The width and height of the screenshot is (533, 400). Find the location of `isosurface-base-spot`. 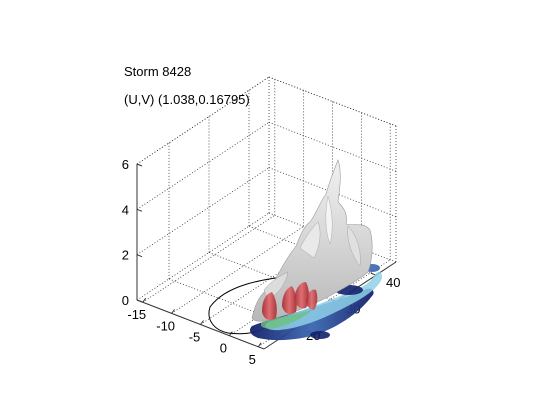

isosurface-base-spot is located at coordinates (320, 335).